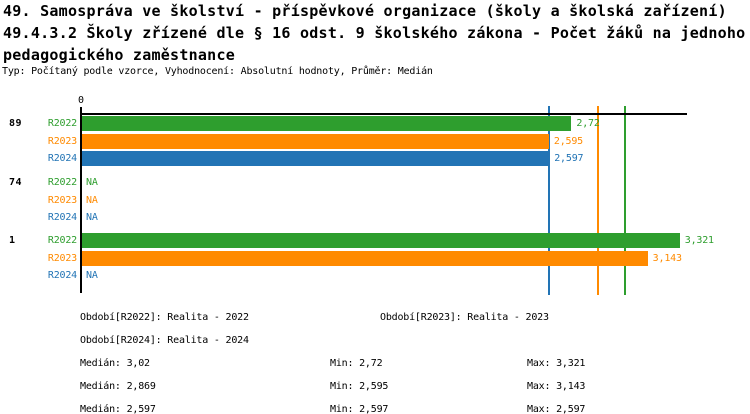  I want to click on group-label: 74, so click(16, 182).